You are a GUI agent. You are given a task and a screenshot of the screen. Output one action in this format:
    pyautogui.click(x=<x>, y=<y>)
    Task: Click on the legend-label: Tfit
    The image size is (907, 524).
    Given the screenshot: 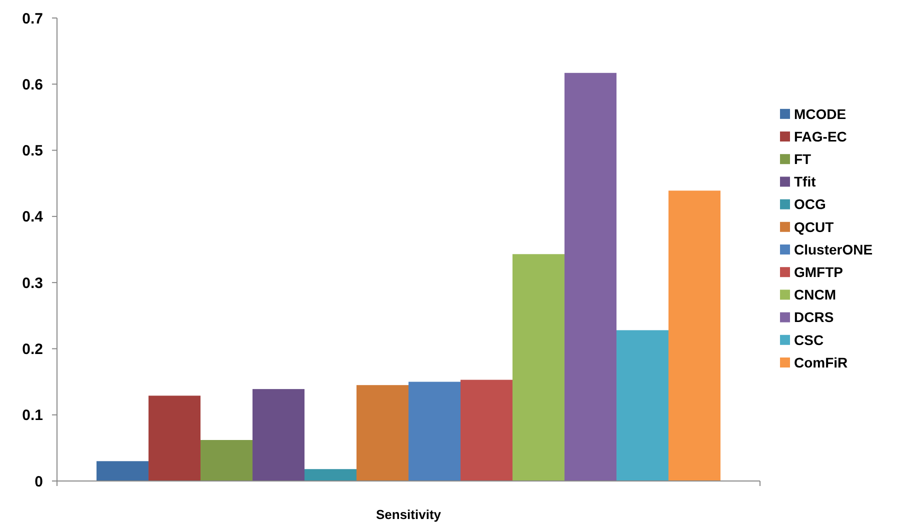 What is the action you would take?
    pyautogui.click(x=805, y=182)
    